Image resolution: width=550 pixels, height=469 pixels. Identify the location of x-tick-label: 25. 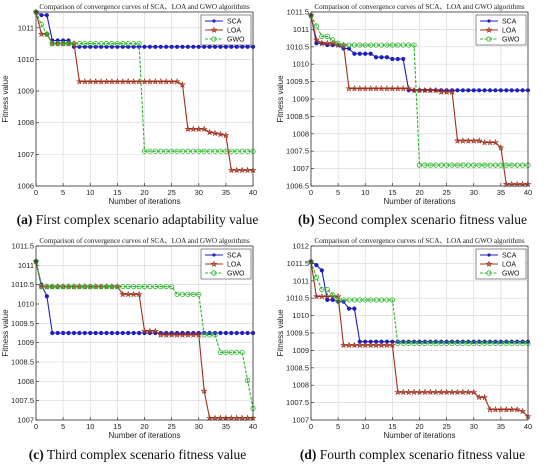
(171, 426).